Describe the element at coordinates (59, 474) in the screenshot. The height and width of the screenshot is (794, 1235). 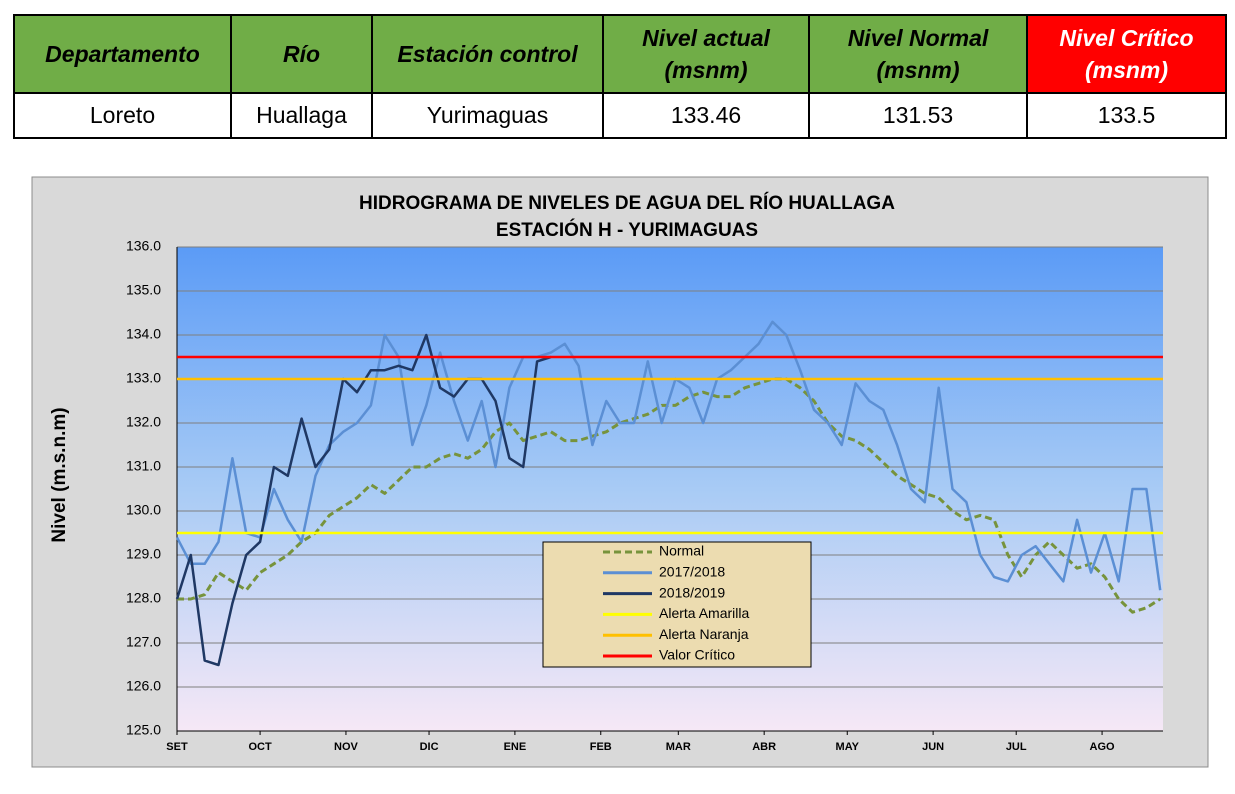
I see `y-axis-label: Nivel (m.s.n.m)` at that location.